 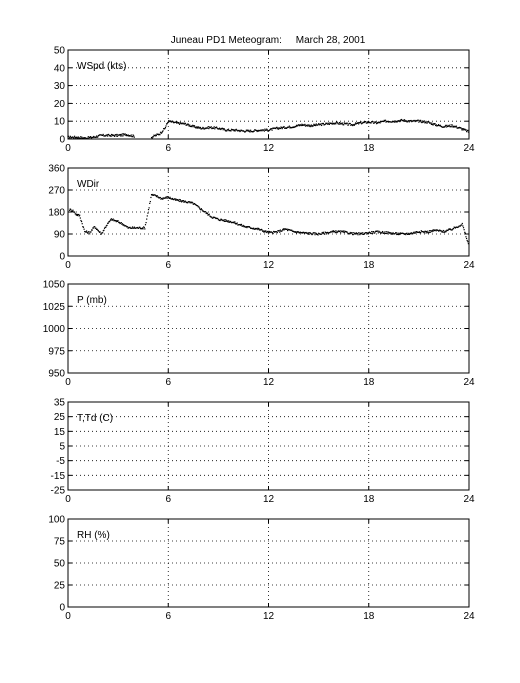 What do you see at coordinates (263, 452) in the screenshot?
I see `panel-4: 0 6 12 18 24 -25 -15 -5 5 15 25 35 T,Td (C)` at bounding box center [263, 452].